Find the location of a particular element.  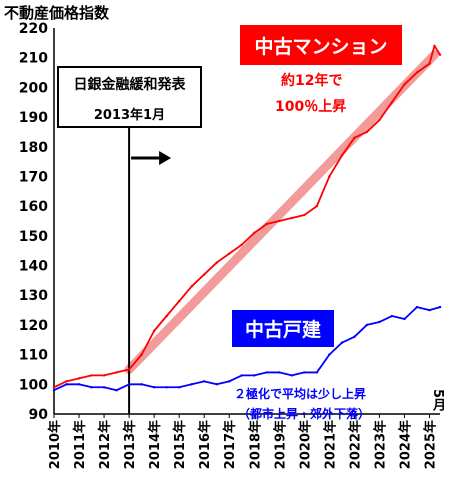

x-tick-label: 2022年 is located at coordinates (355, 444).